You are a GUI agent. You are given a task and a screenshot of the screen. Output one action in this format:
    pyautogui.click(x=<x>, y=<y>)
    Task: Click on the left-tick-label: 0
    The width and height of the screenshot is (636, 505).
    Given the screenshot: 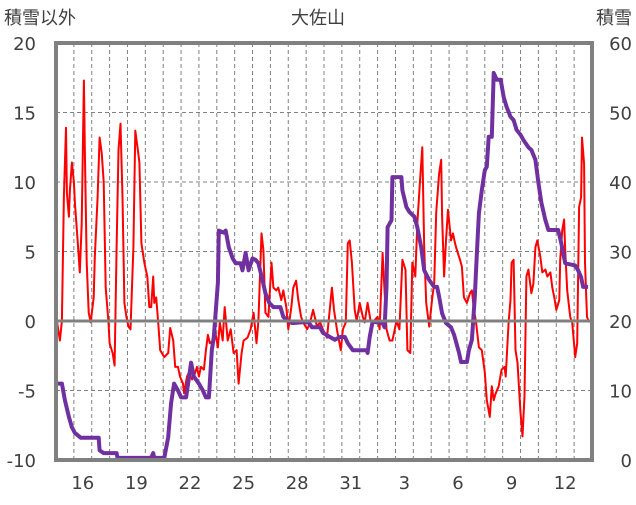 What is the action you would take?
    pyautogui.click(x=30, y=322)
    